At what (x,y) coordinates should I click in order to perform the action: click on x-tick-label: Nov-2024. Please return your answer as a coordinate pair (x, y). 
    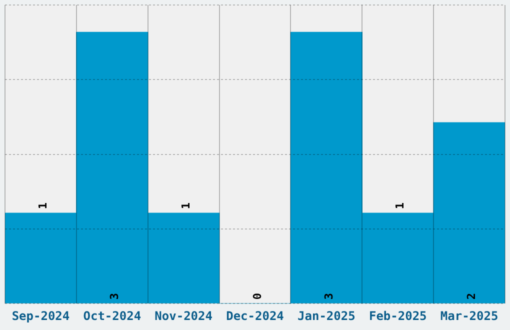
    Looking at the image, I should click on (183, 315).